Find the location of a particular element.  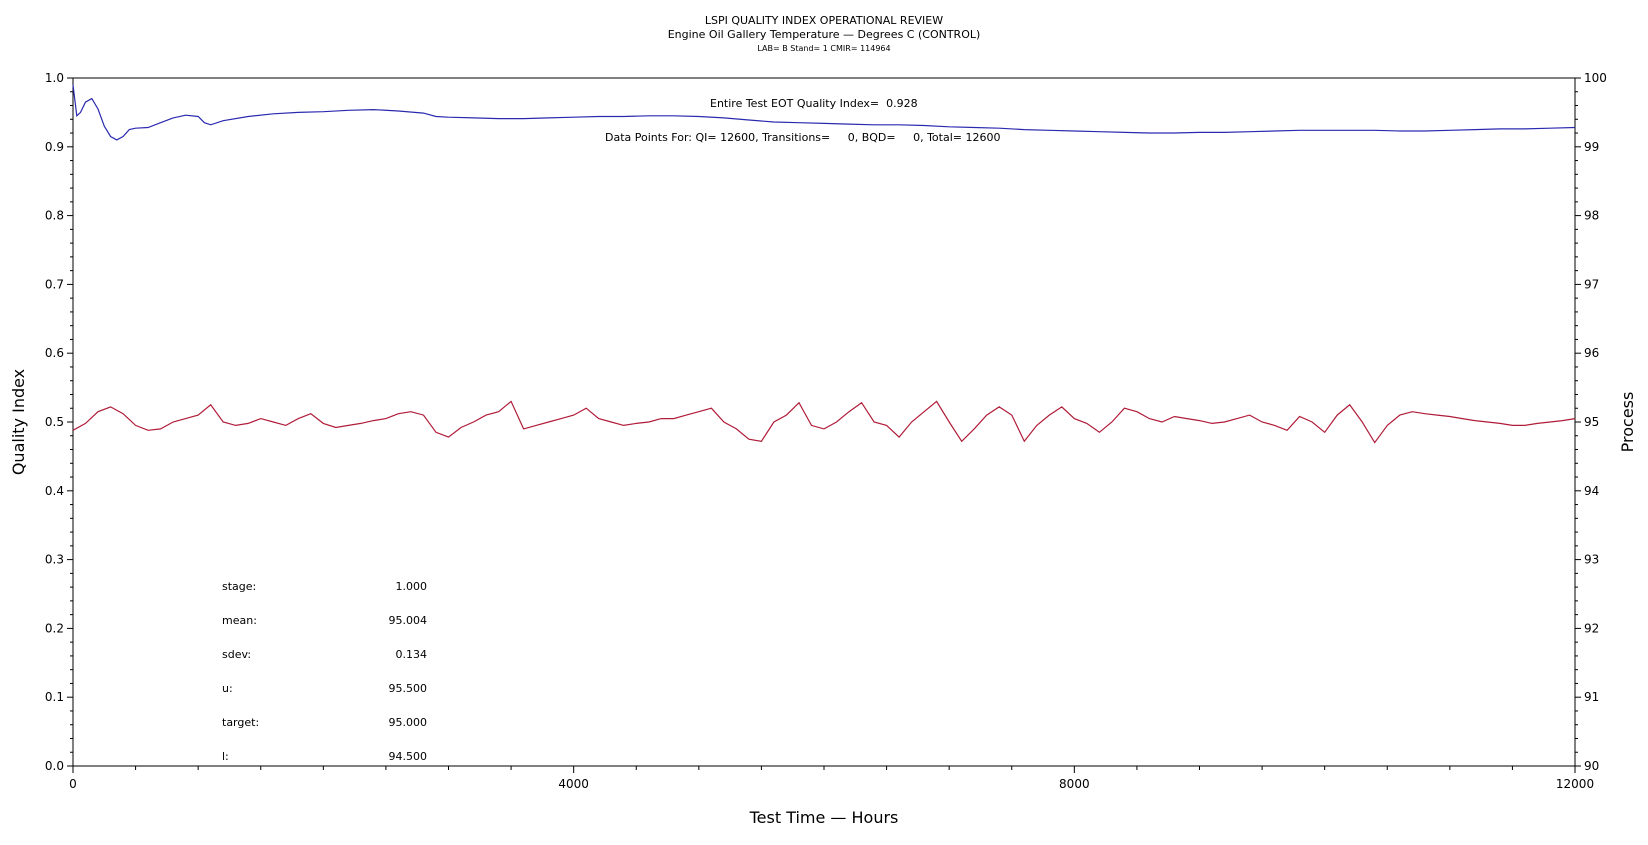

x-tick-label: 4000 is located at coordinates (573, 784).